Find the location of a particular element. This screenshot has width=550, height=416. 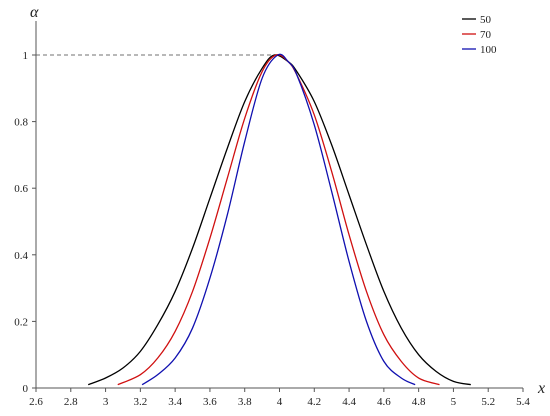

y-tick-label: 1 is located at coordinates (26, 56).